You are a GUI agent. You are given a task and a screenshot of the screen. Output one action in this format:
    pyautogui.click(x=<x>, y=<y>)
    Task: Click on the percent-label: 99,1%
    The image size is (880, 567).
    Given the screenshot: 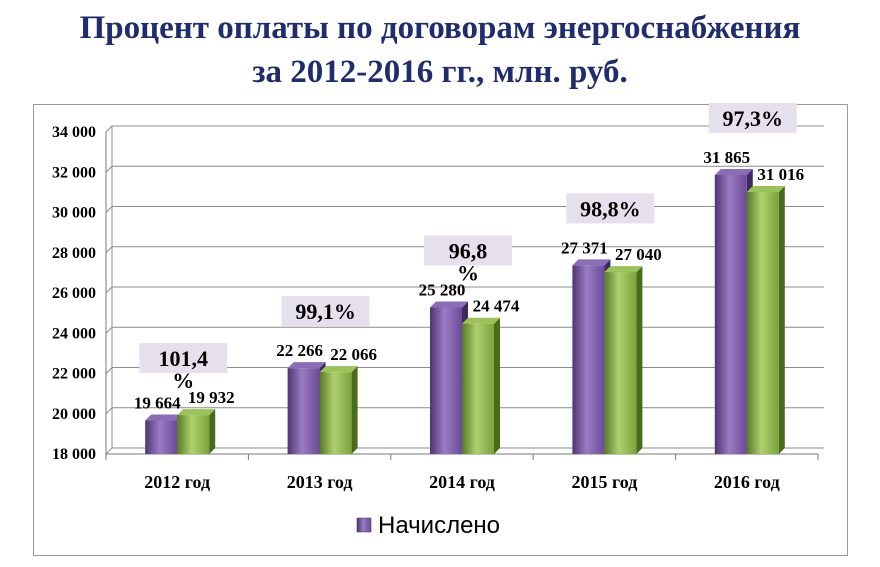 What is the action you would take?
    pyautogui.click(x=325, y=311)
    